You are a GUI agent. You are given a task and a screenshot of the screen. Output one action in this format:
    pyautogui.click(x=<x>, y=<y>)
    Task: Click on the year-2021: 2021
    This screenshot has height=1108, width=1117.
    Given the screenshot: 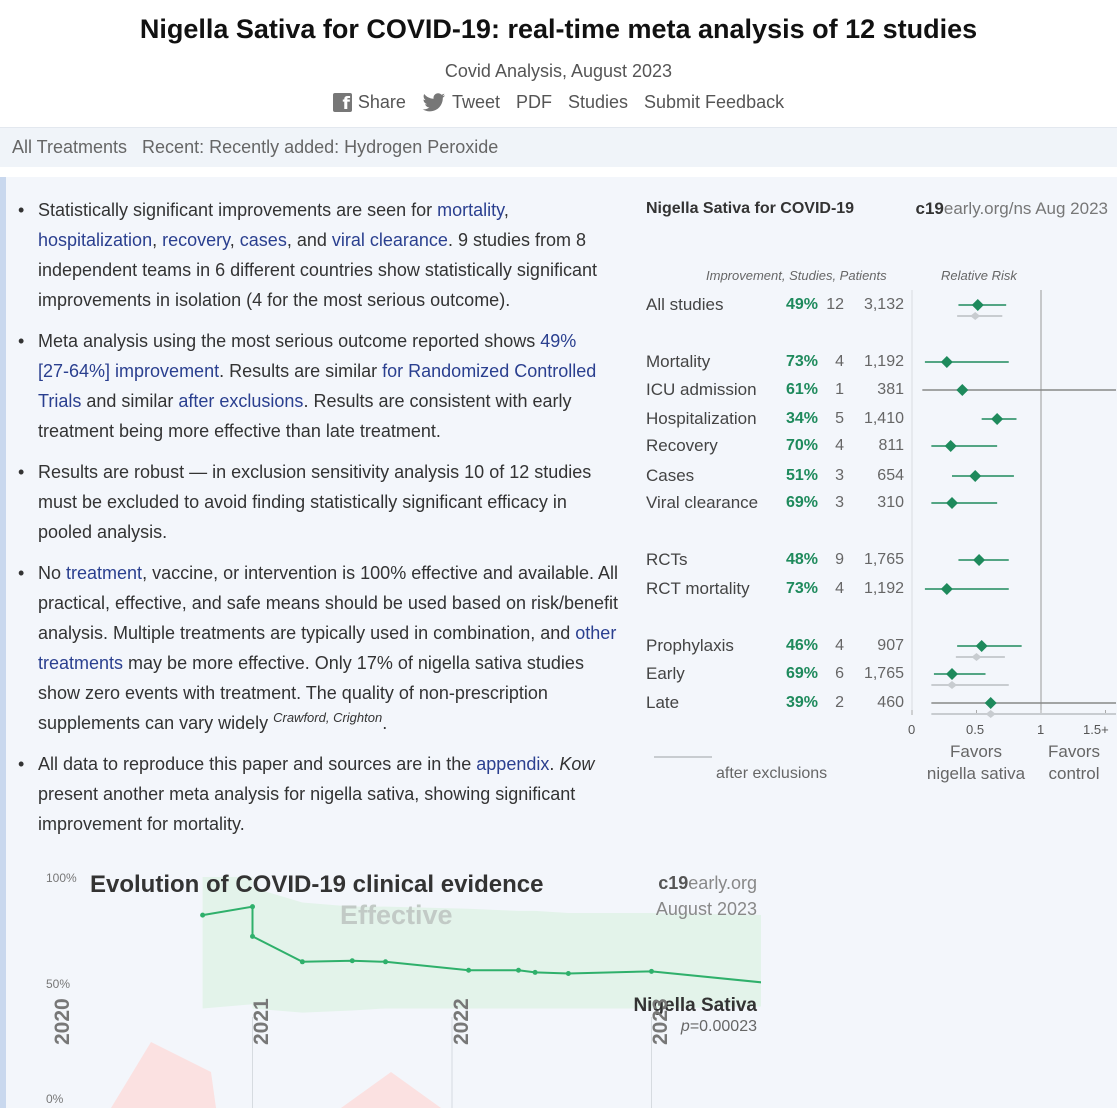 What is the action you would take?
    pyautogui.click(x=261, y=1021)
    